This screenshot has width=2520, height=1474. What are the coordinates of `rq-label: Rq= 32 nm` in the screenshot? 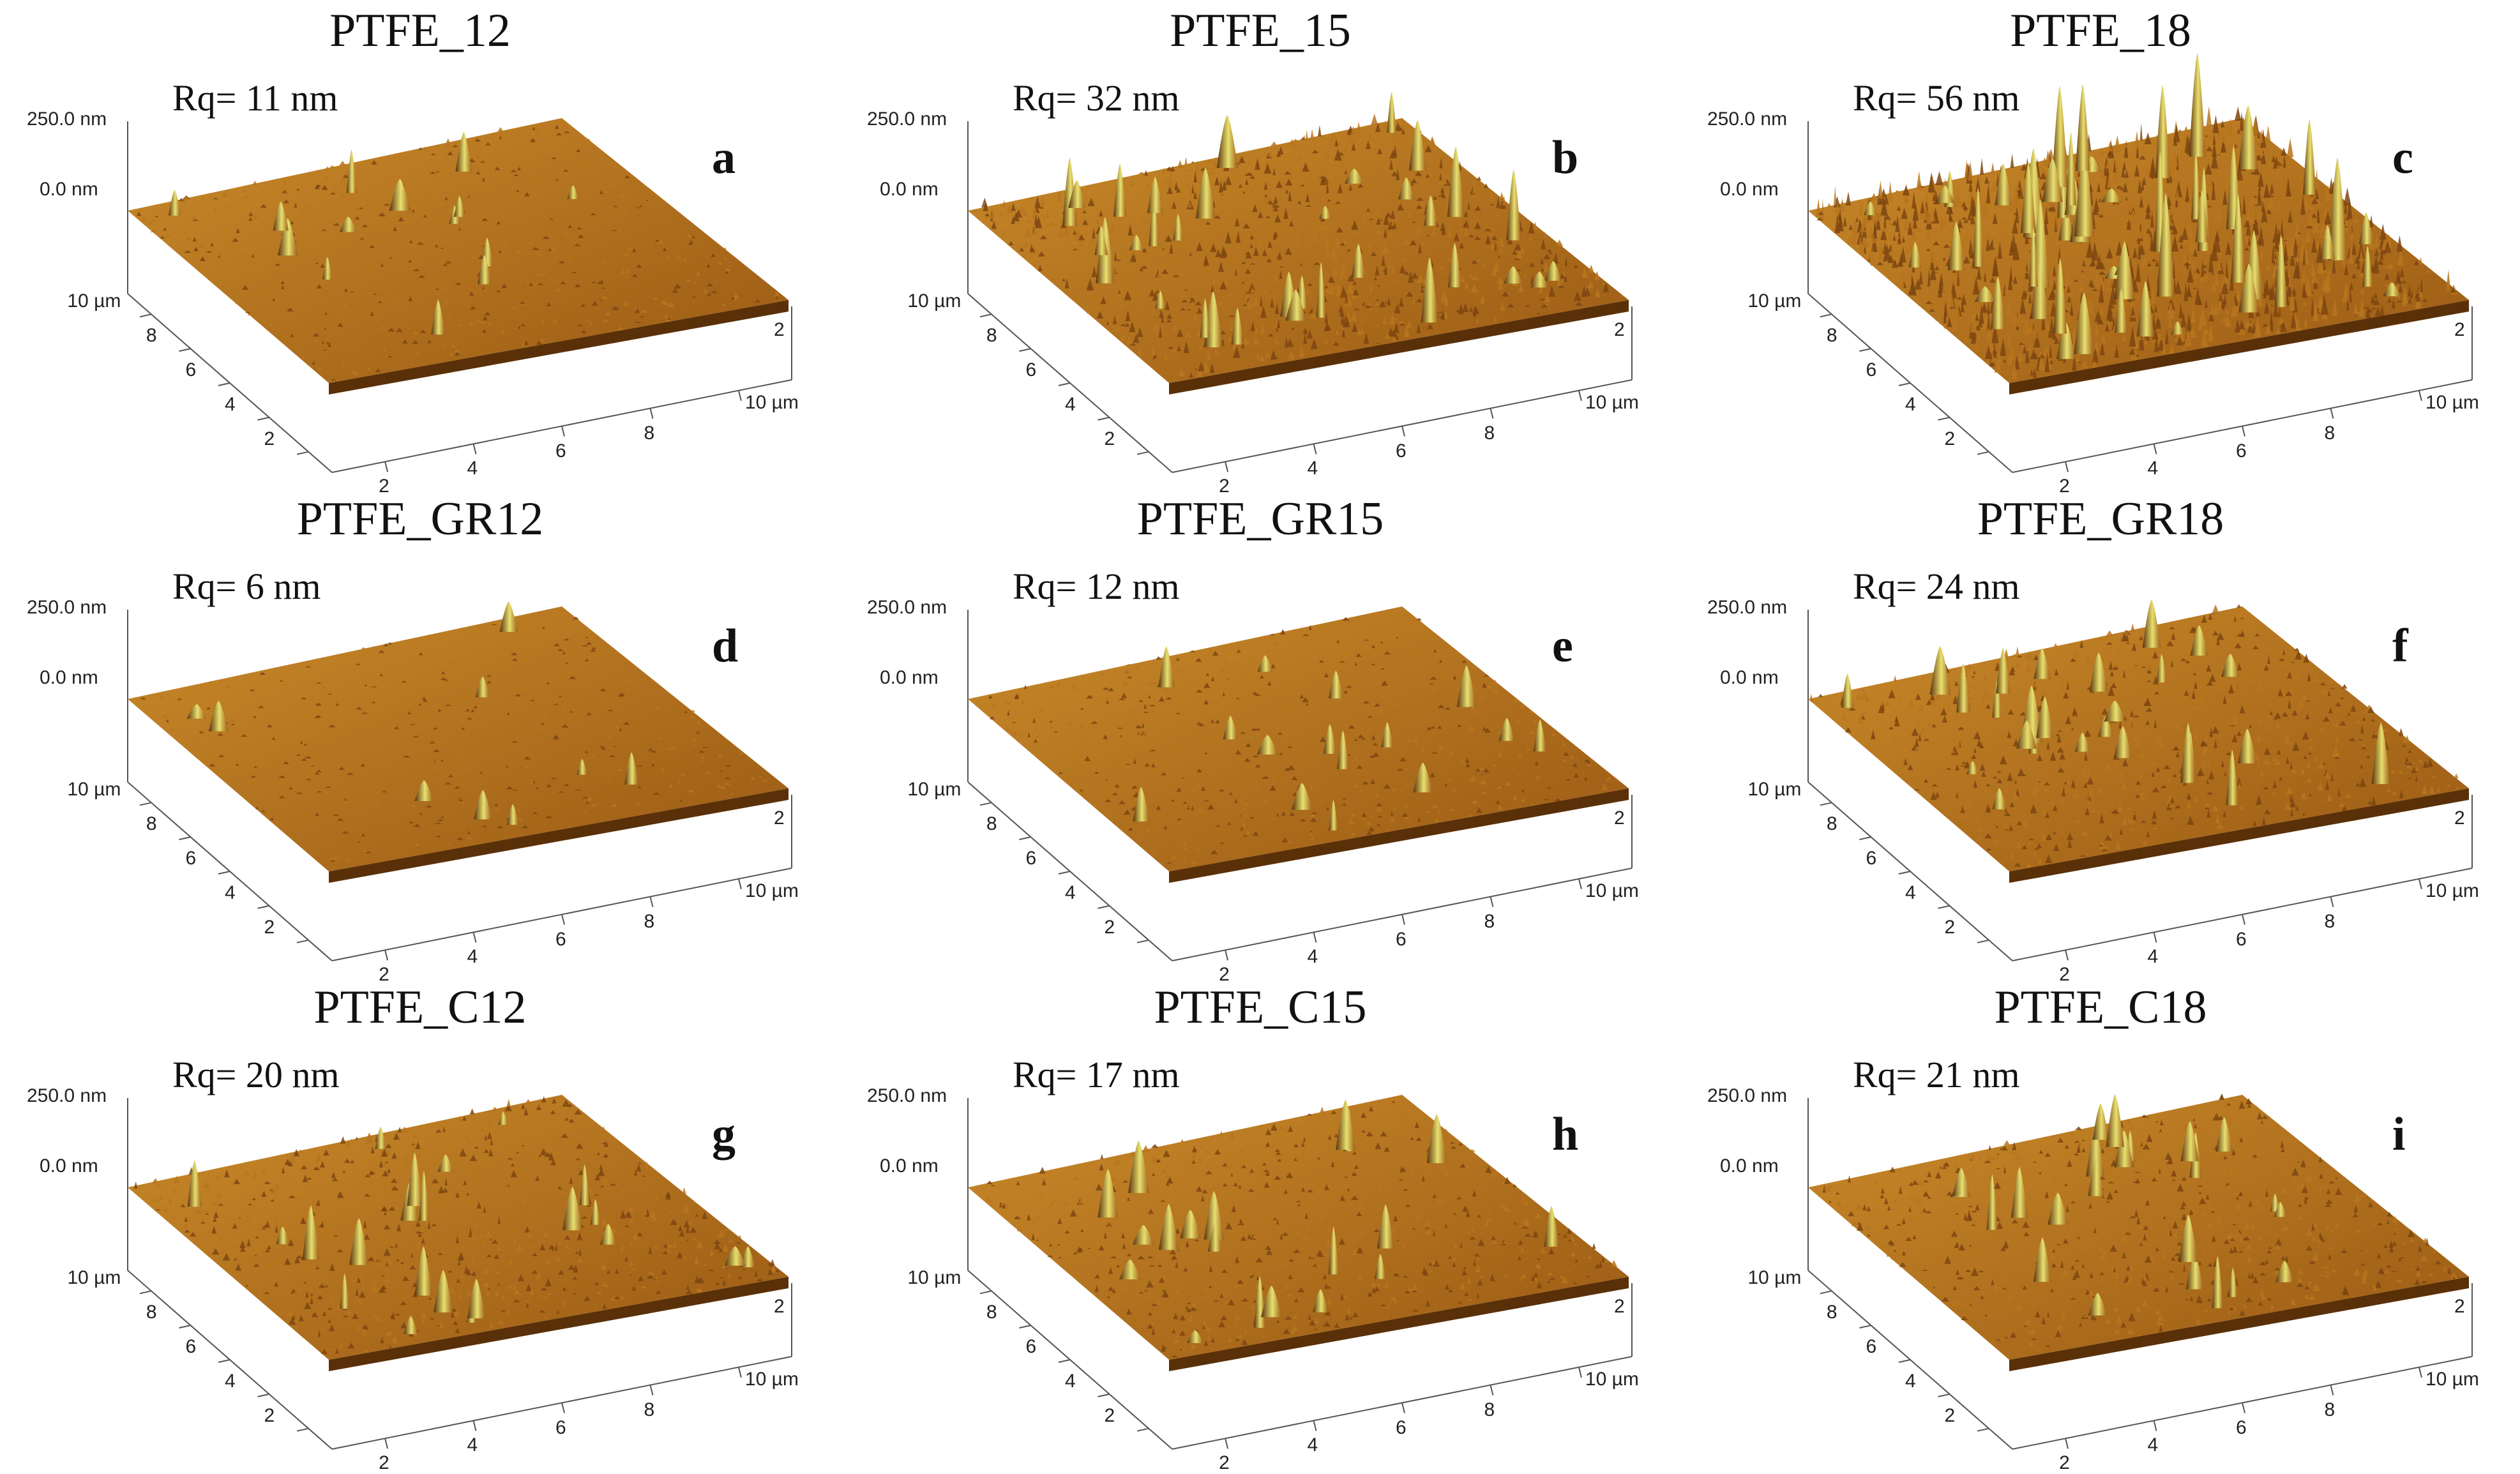 It's located at (1096, 98).